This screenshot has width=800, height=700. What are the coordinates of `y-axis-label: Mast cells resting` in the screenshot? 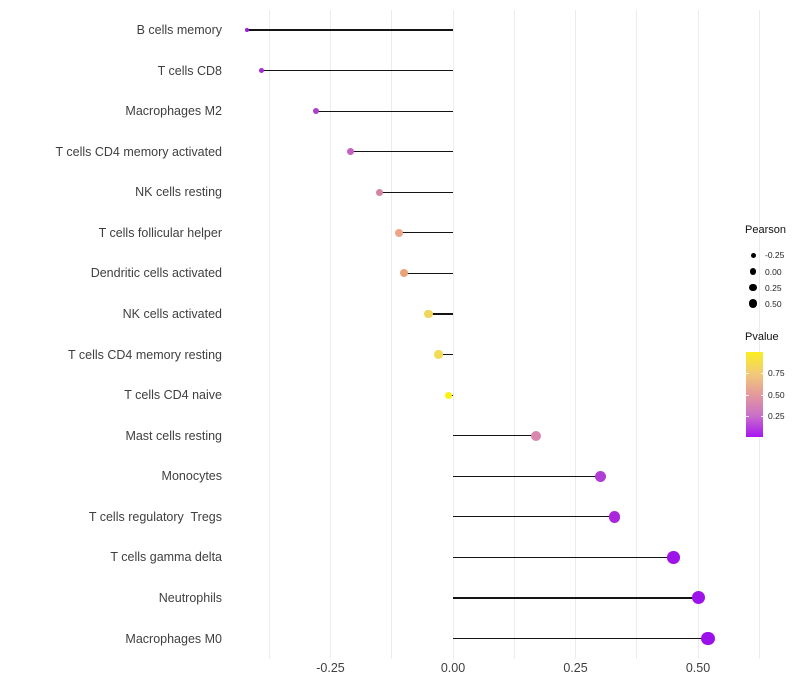 It's located at (173, 435).